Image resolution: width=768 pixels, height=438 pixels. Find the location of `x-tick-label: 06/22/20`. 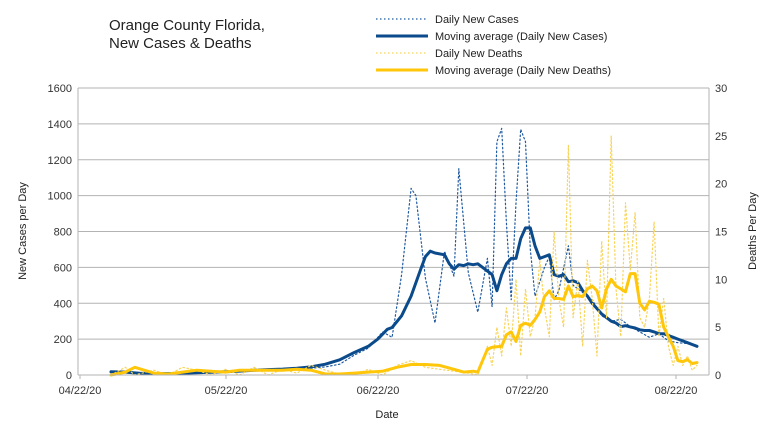

x-tick-label: 06/22/20 is located at coordinates (378, 391).